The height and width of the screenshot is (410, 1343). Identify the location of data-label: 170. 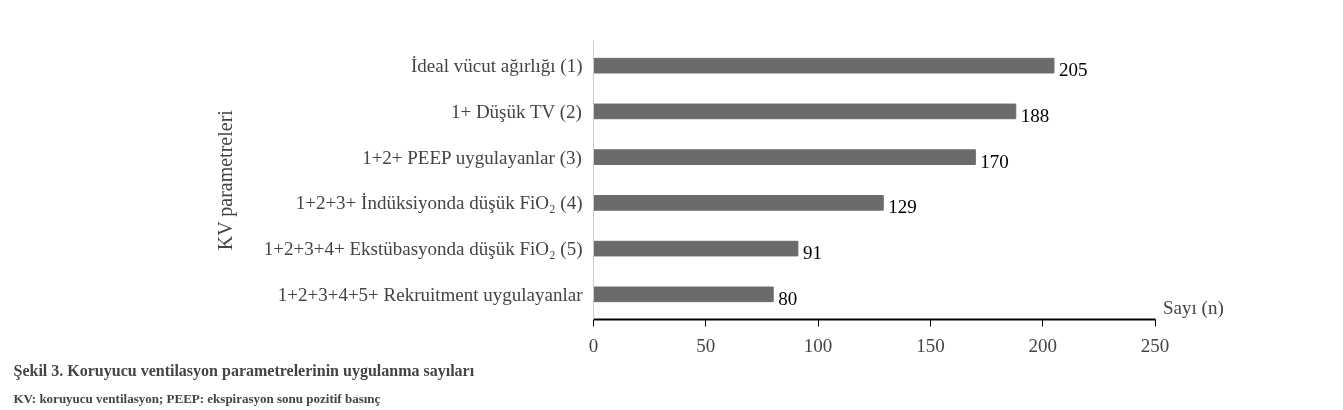
(994, 161).